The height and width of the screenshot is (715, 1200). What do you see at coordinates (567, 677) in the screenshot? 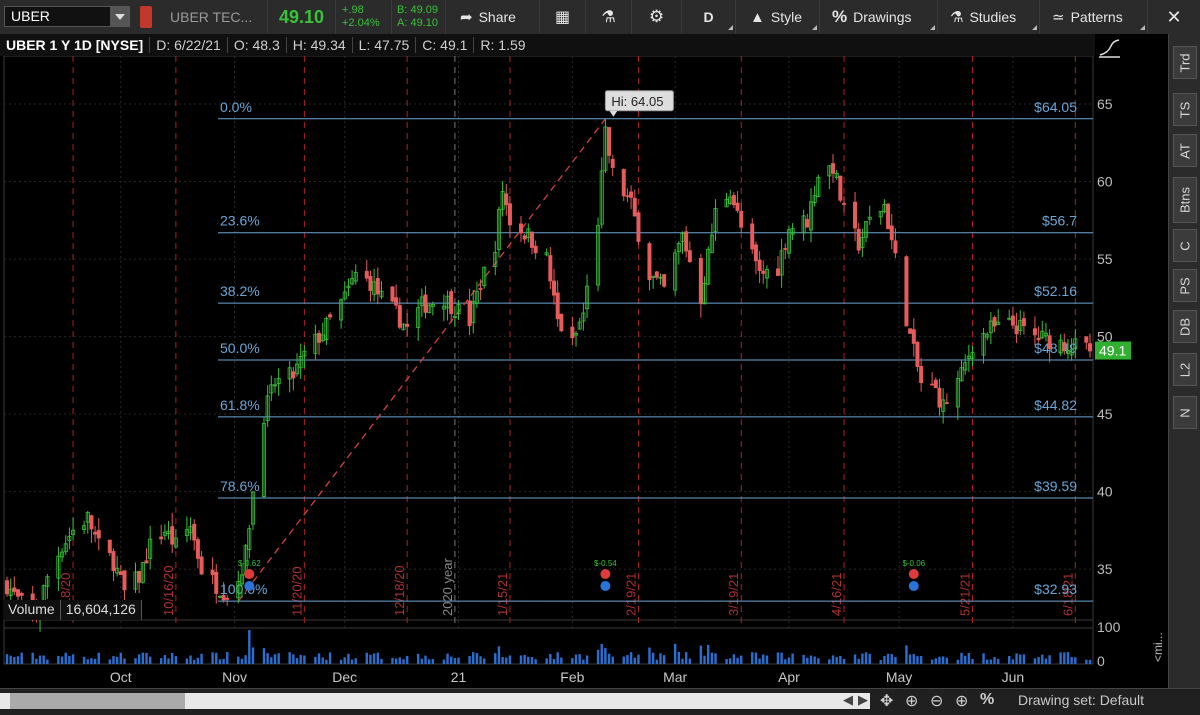
I see `time-axis: Oct Nov Dec 21 Feb Mar Apr May Jun` at bounding box center [567, 677].